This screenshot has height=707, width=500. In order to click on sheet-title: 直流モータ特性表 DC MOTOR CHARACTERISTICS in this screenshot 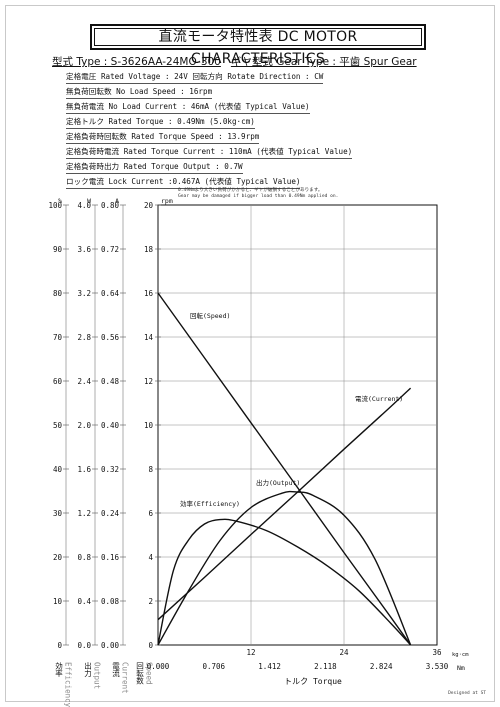, I will do `click(258, 45)`.